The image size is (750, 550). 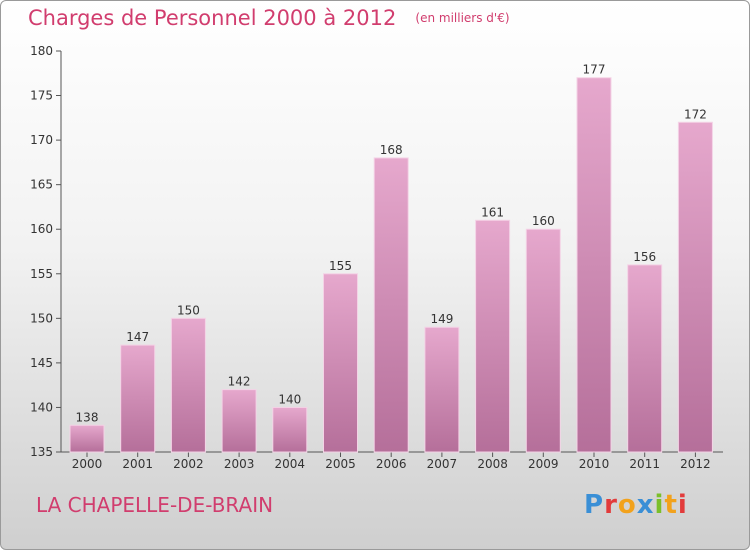 What do you see at coordinates (41, 96) in the screenshot?
I see `y-tick-label: 175` at bounding box center [41, 96].